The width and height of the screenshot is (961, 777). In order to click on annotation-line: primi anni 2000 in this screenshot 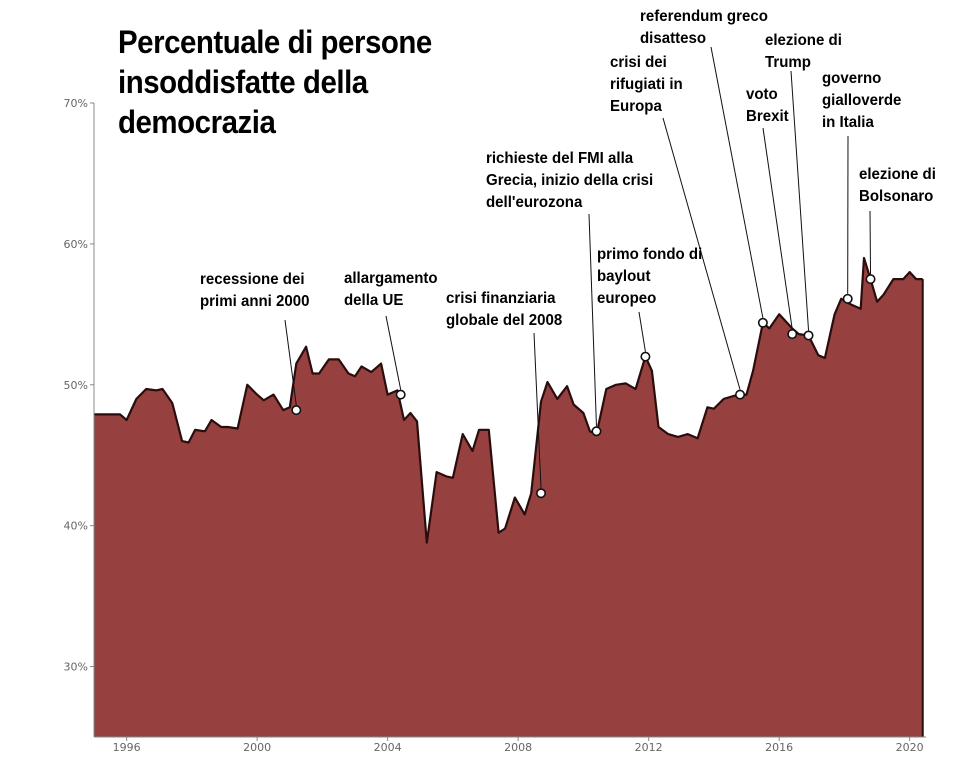, I will do `click(255, 301)`.